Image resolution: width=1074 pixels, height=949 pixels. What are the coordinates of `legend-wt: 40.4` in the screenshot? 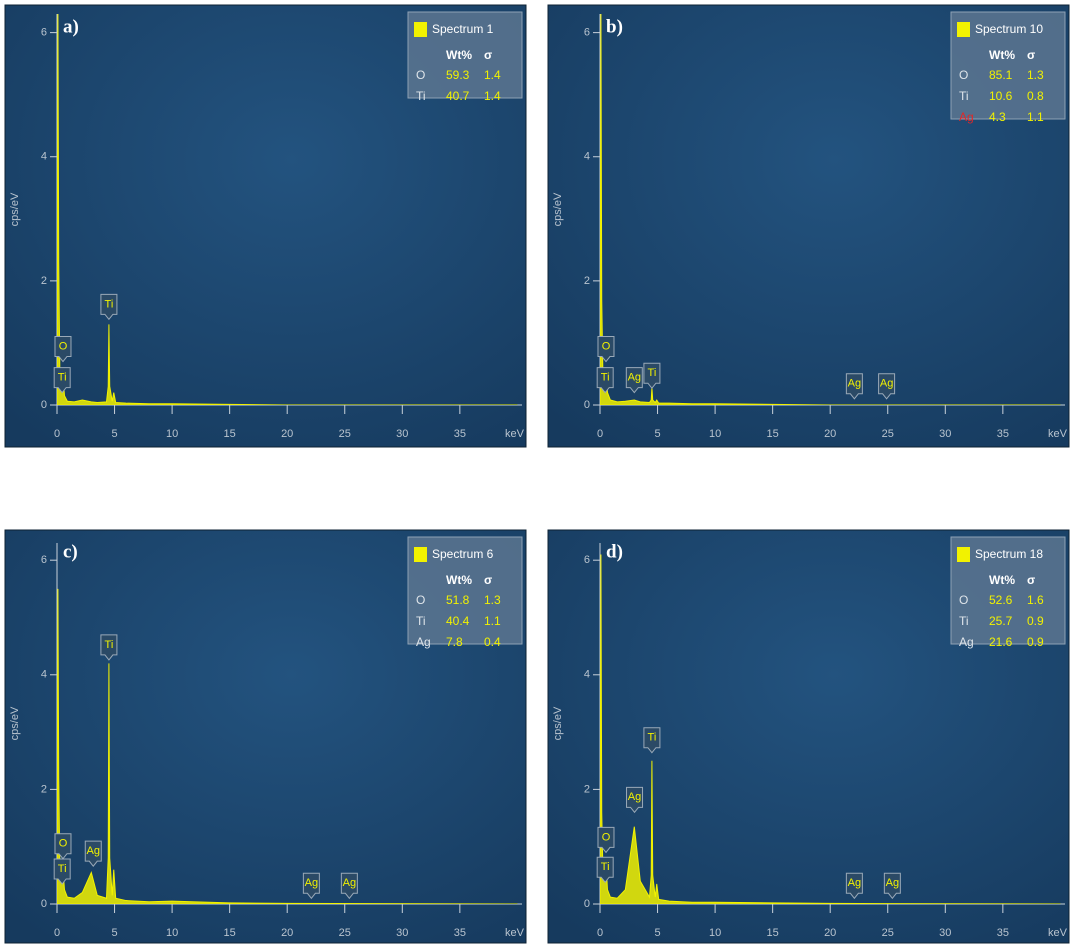 It's located at (458, 621).